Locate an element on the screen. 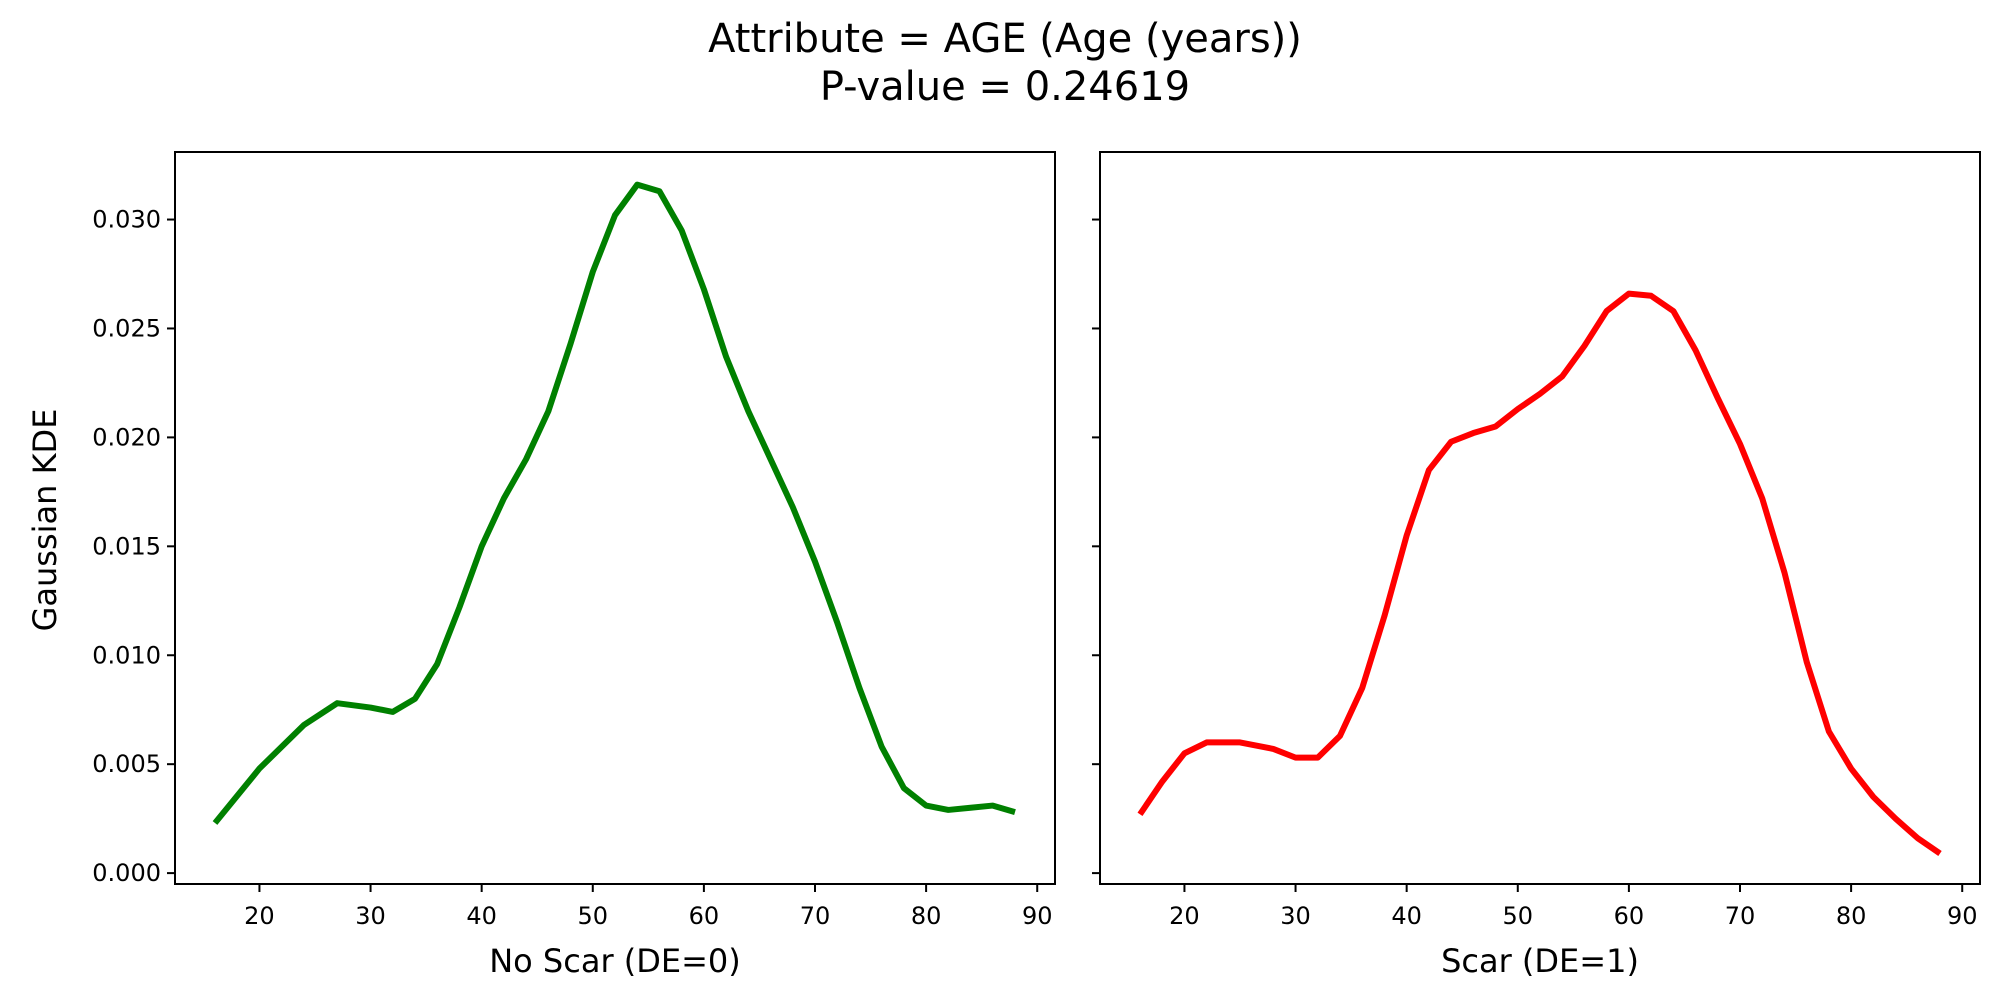 The height and width of the screenshot is (1000, 2000). y-tick-label: 0.015 is located at coordinates (126, 546).